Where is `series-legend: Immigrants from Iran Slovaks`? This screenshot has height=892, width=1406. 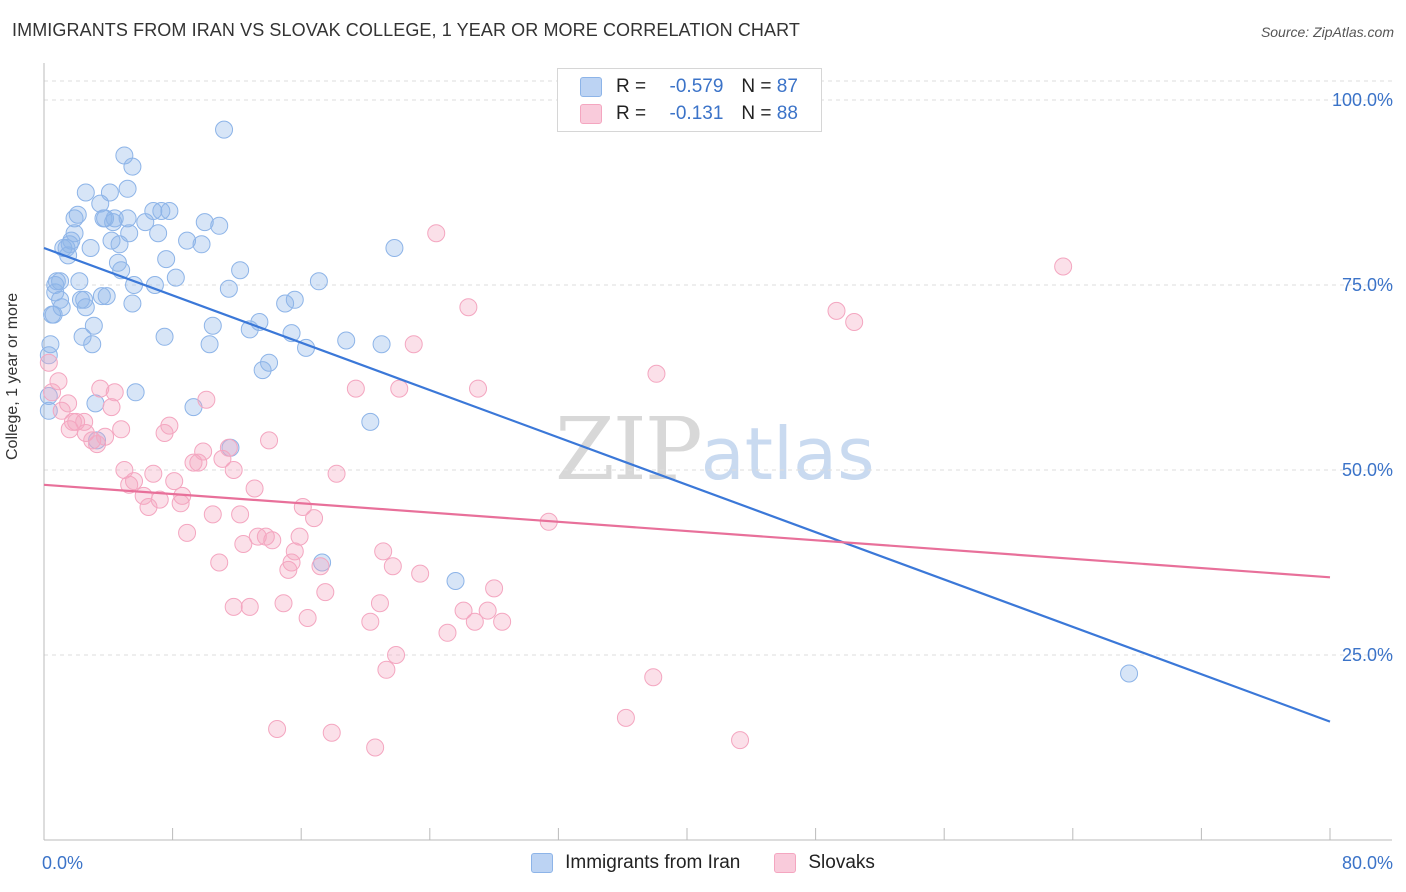 series-legend: Immigrants from Iran Slovaks is located at coordinates (703, 863).